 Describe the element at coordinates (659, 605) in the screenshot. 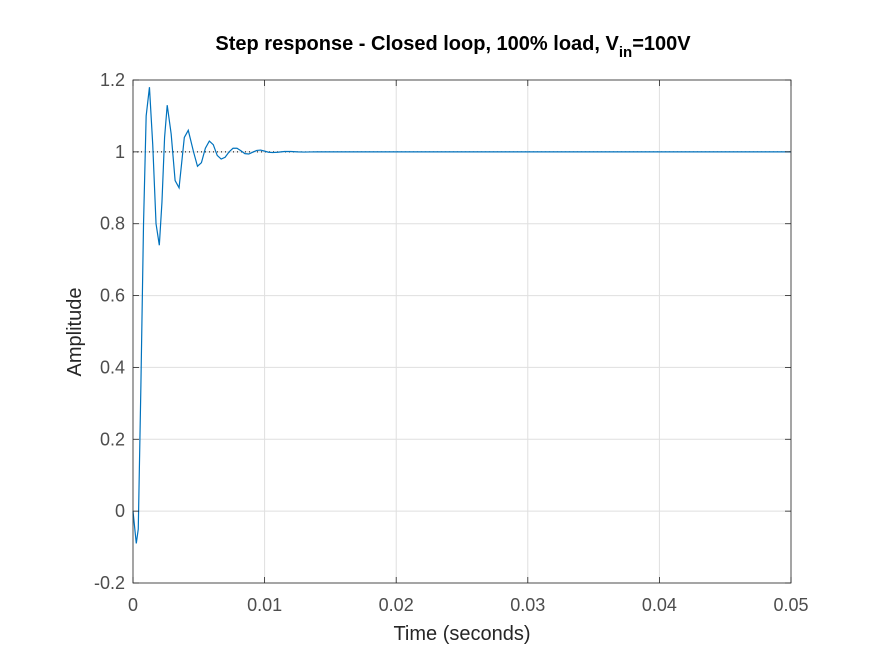

I see `x-tick-label: 0.04` at that location.